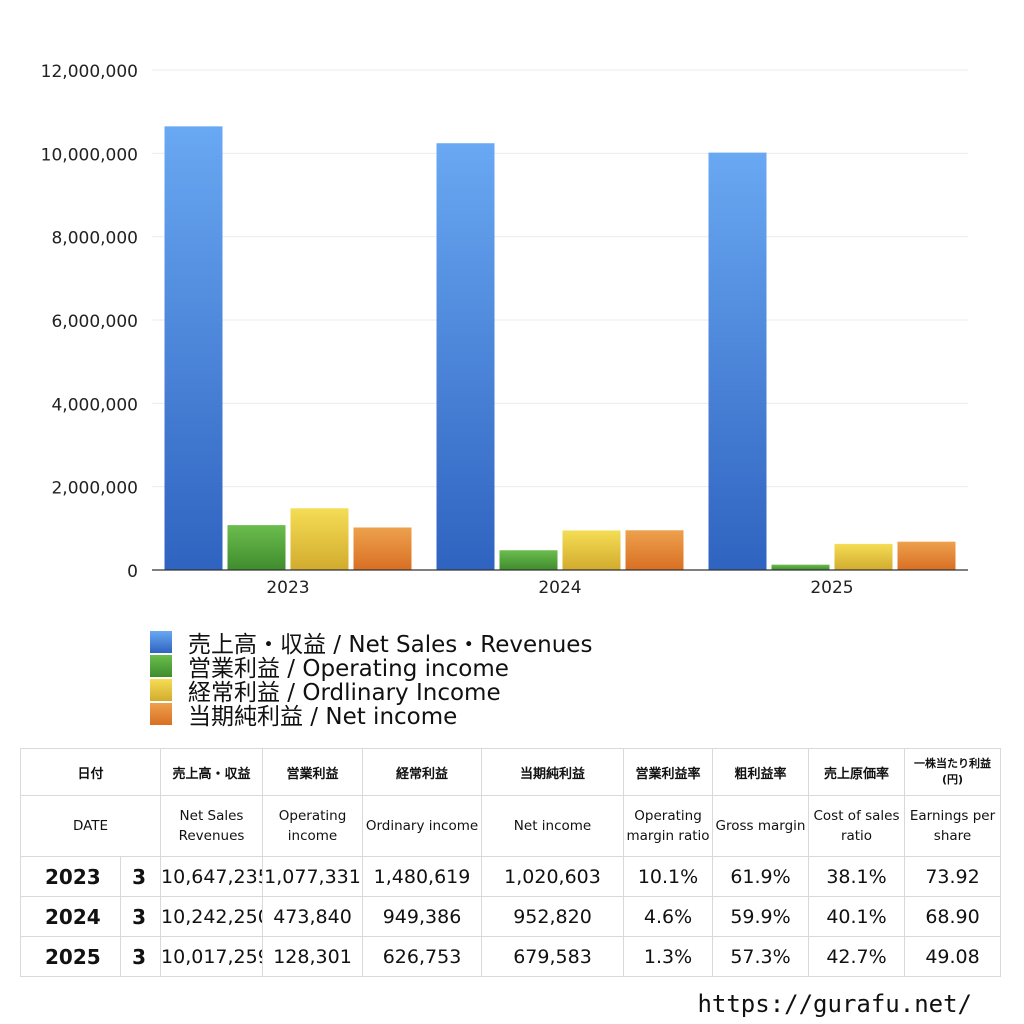  What do you see at coordinates (89, 72) in the screenshot?
I see `y-tick-label: 12,000,000` at bounding box center [89, 72].